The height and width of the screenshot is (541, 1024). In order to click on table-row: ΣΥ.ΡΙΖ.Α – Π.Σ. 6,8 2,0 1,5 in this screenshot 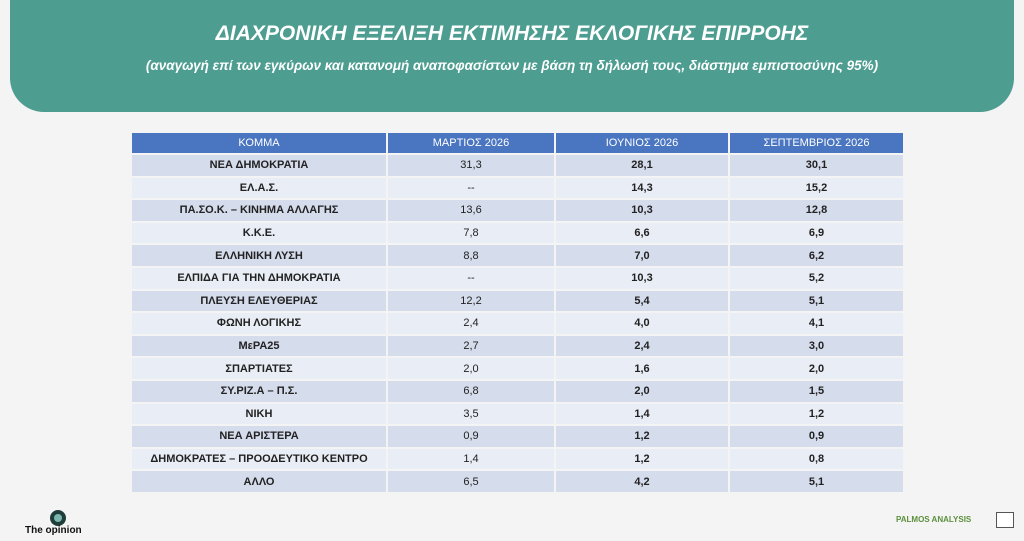, I will do `click(517, 391)`.